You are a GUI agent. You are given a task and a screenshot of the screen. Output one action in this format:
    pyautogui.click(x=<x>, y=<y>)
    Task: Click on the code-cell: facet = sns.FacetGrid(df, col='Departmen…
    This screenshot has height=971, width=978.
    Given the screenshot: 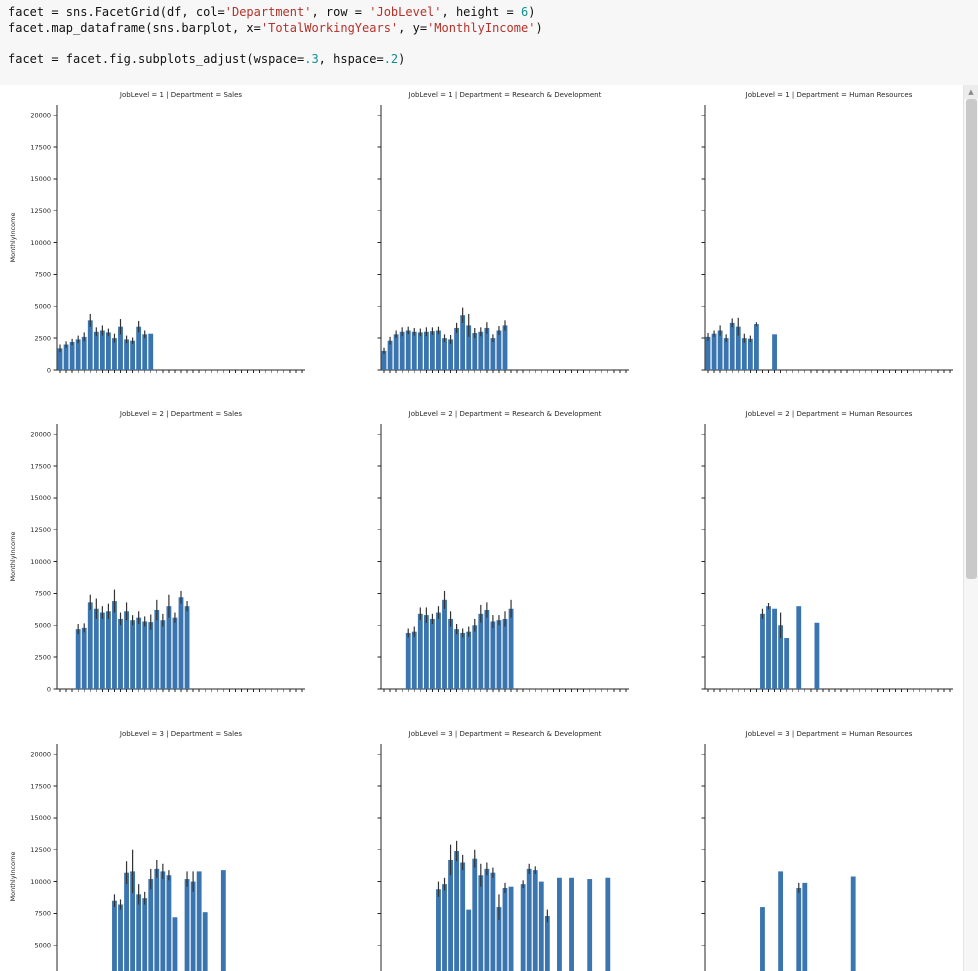 What is the action you would take?
    pyautogui.click(x=489, y=42)
    